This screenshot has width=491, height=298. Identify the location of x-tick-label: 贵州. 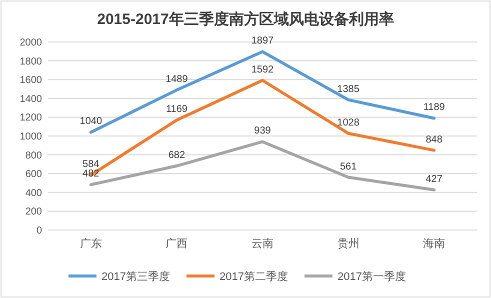
(348, 243).